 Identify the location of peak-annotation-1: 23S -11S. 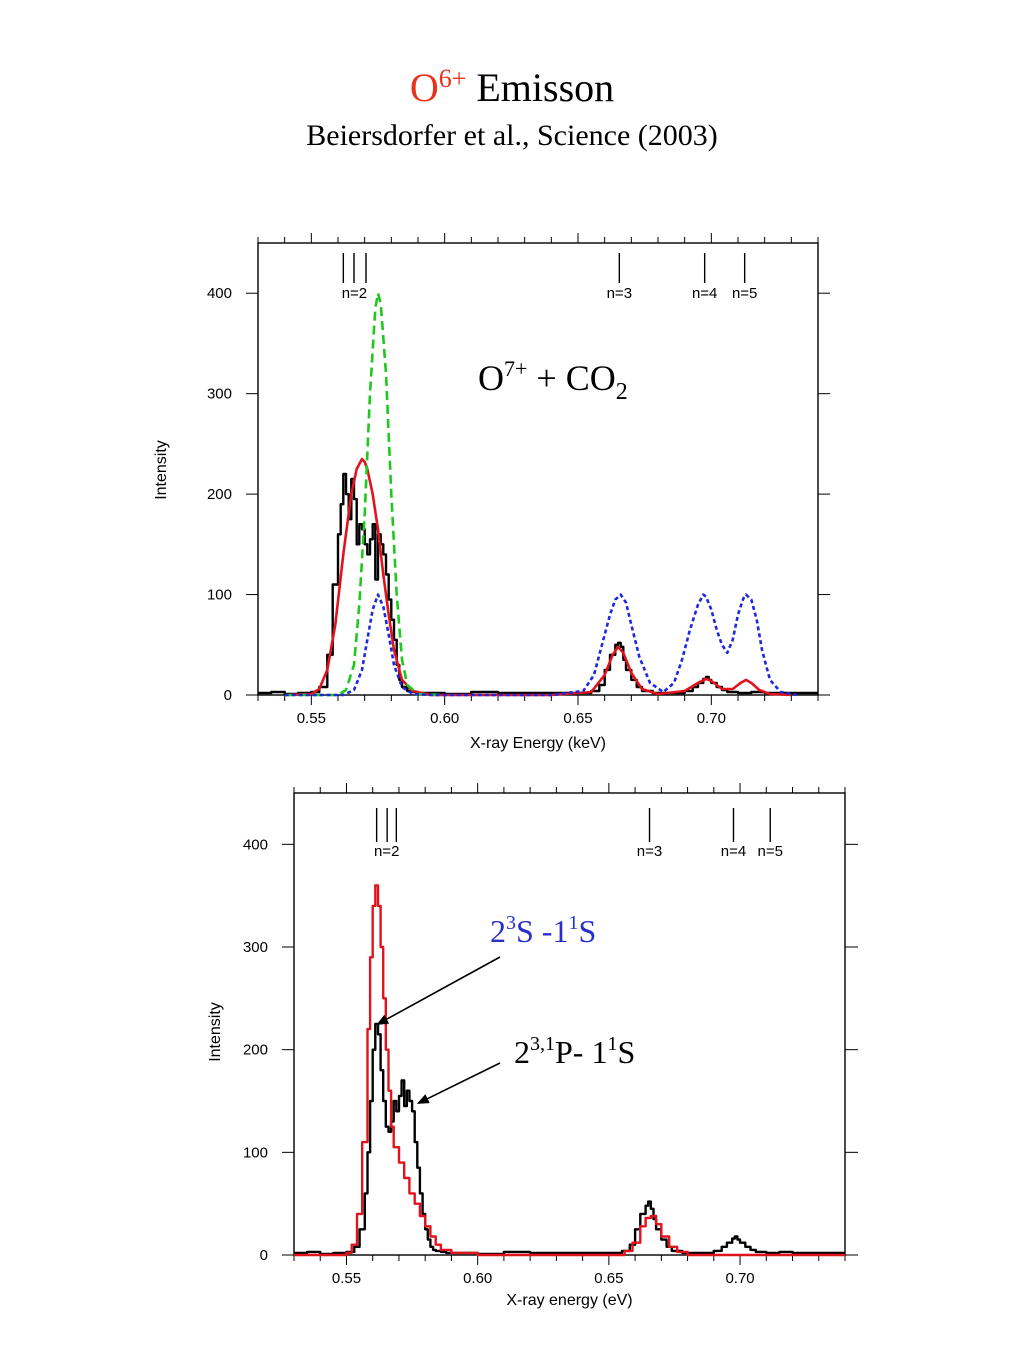
(543, 930).